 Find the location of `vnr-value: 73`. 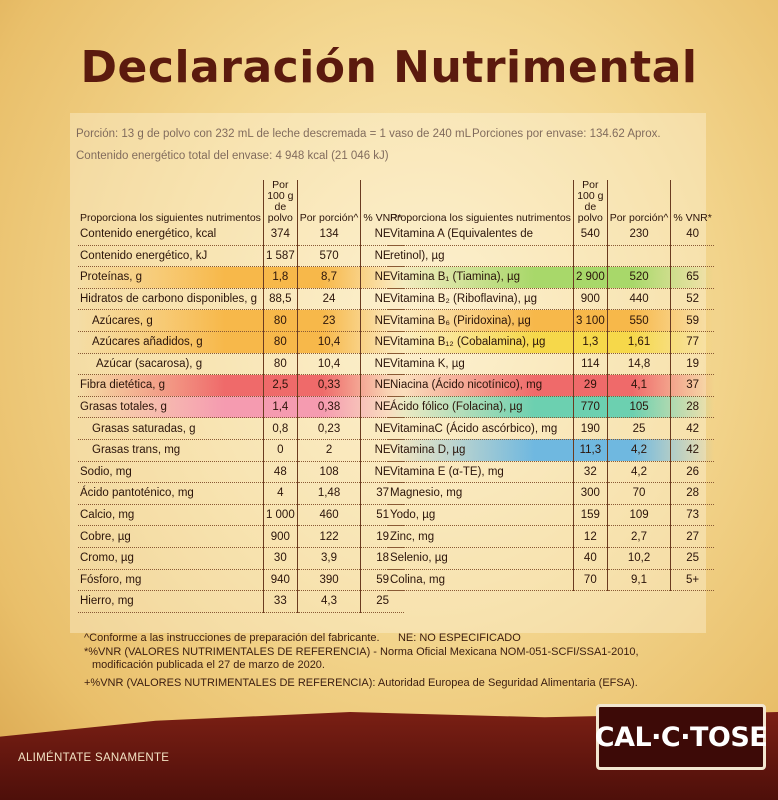

vnr-value: 73 is located at coordinates (692, 515).